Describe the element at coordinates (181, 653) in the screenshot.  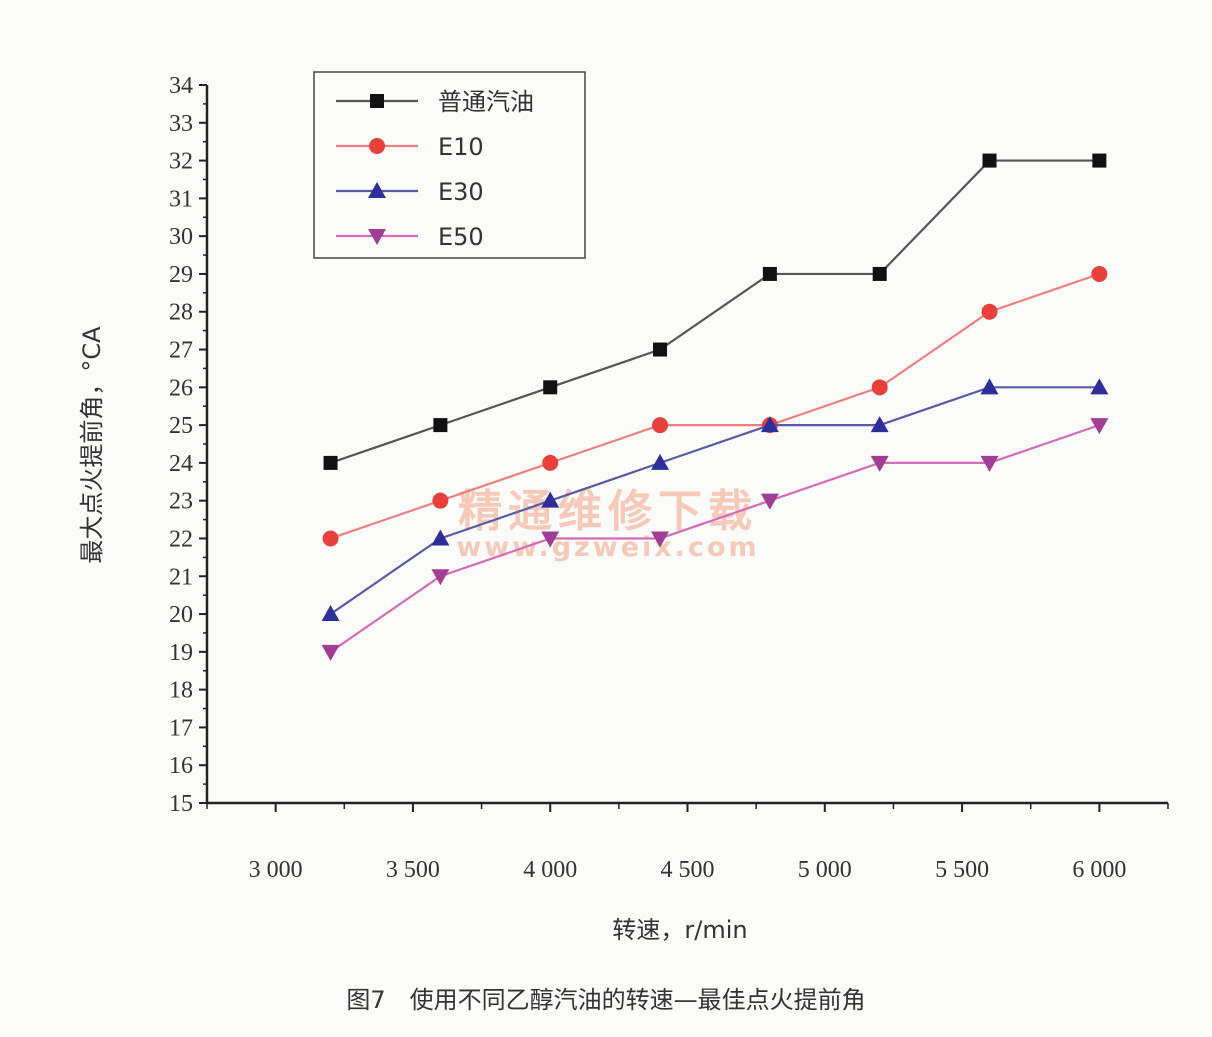
I see `y-tick-label: 19` at that location.